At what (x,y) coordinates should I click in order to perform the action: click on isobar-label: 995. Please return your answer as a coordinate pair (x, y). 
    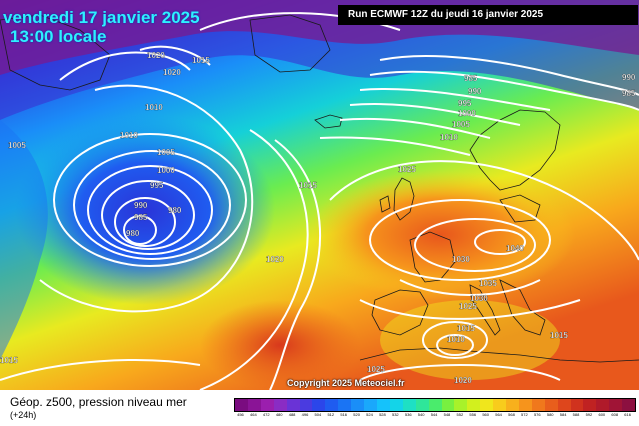
    Looking at the image, I should click on (465, 103).